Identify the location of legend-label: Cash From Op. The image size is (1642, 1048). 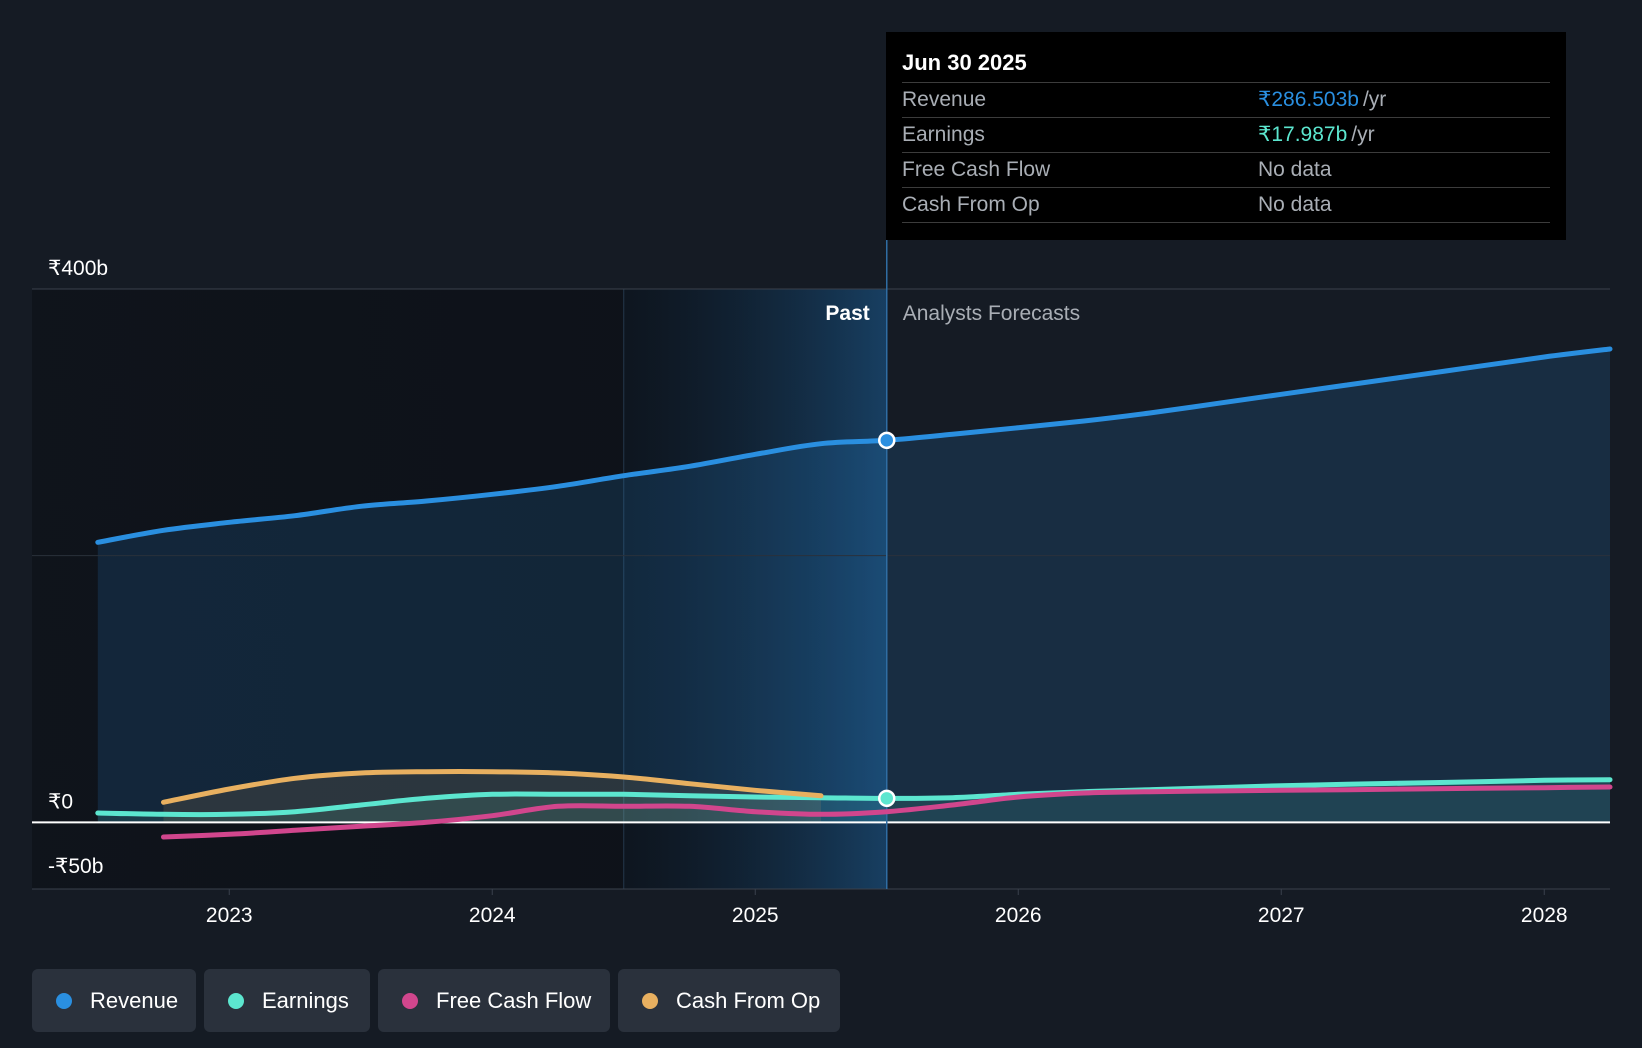
(748, 1000).